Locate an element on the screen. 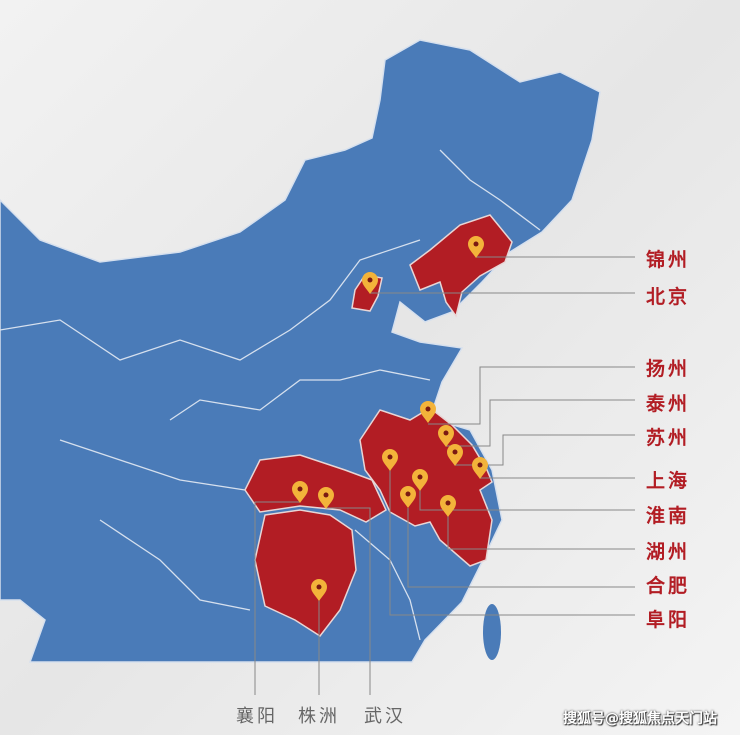 This screenshot has height=735, width=740. label-wuhan: 武汉 is located at coordinates (385, 716).